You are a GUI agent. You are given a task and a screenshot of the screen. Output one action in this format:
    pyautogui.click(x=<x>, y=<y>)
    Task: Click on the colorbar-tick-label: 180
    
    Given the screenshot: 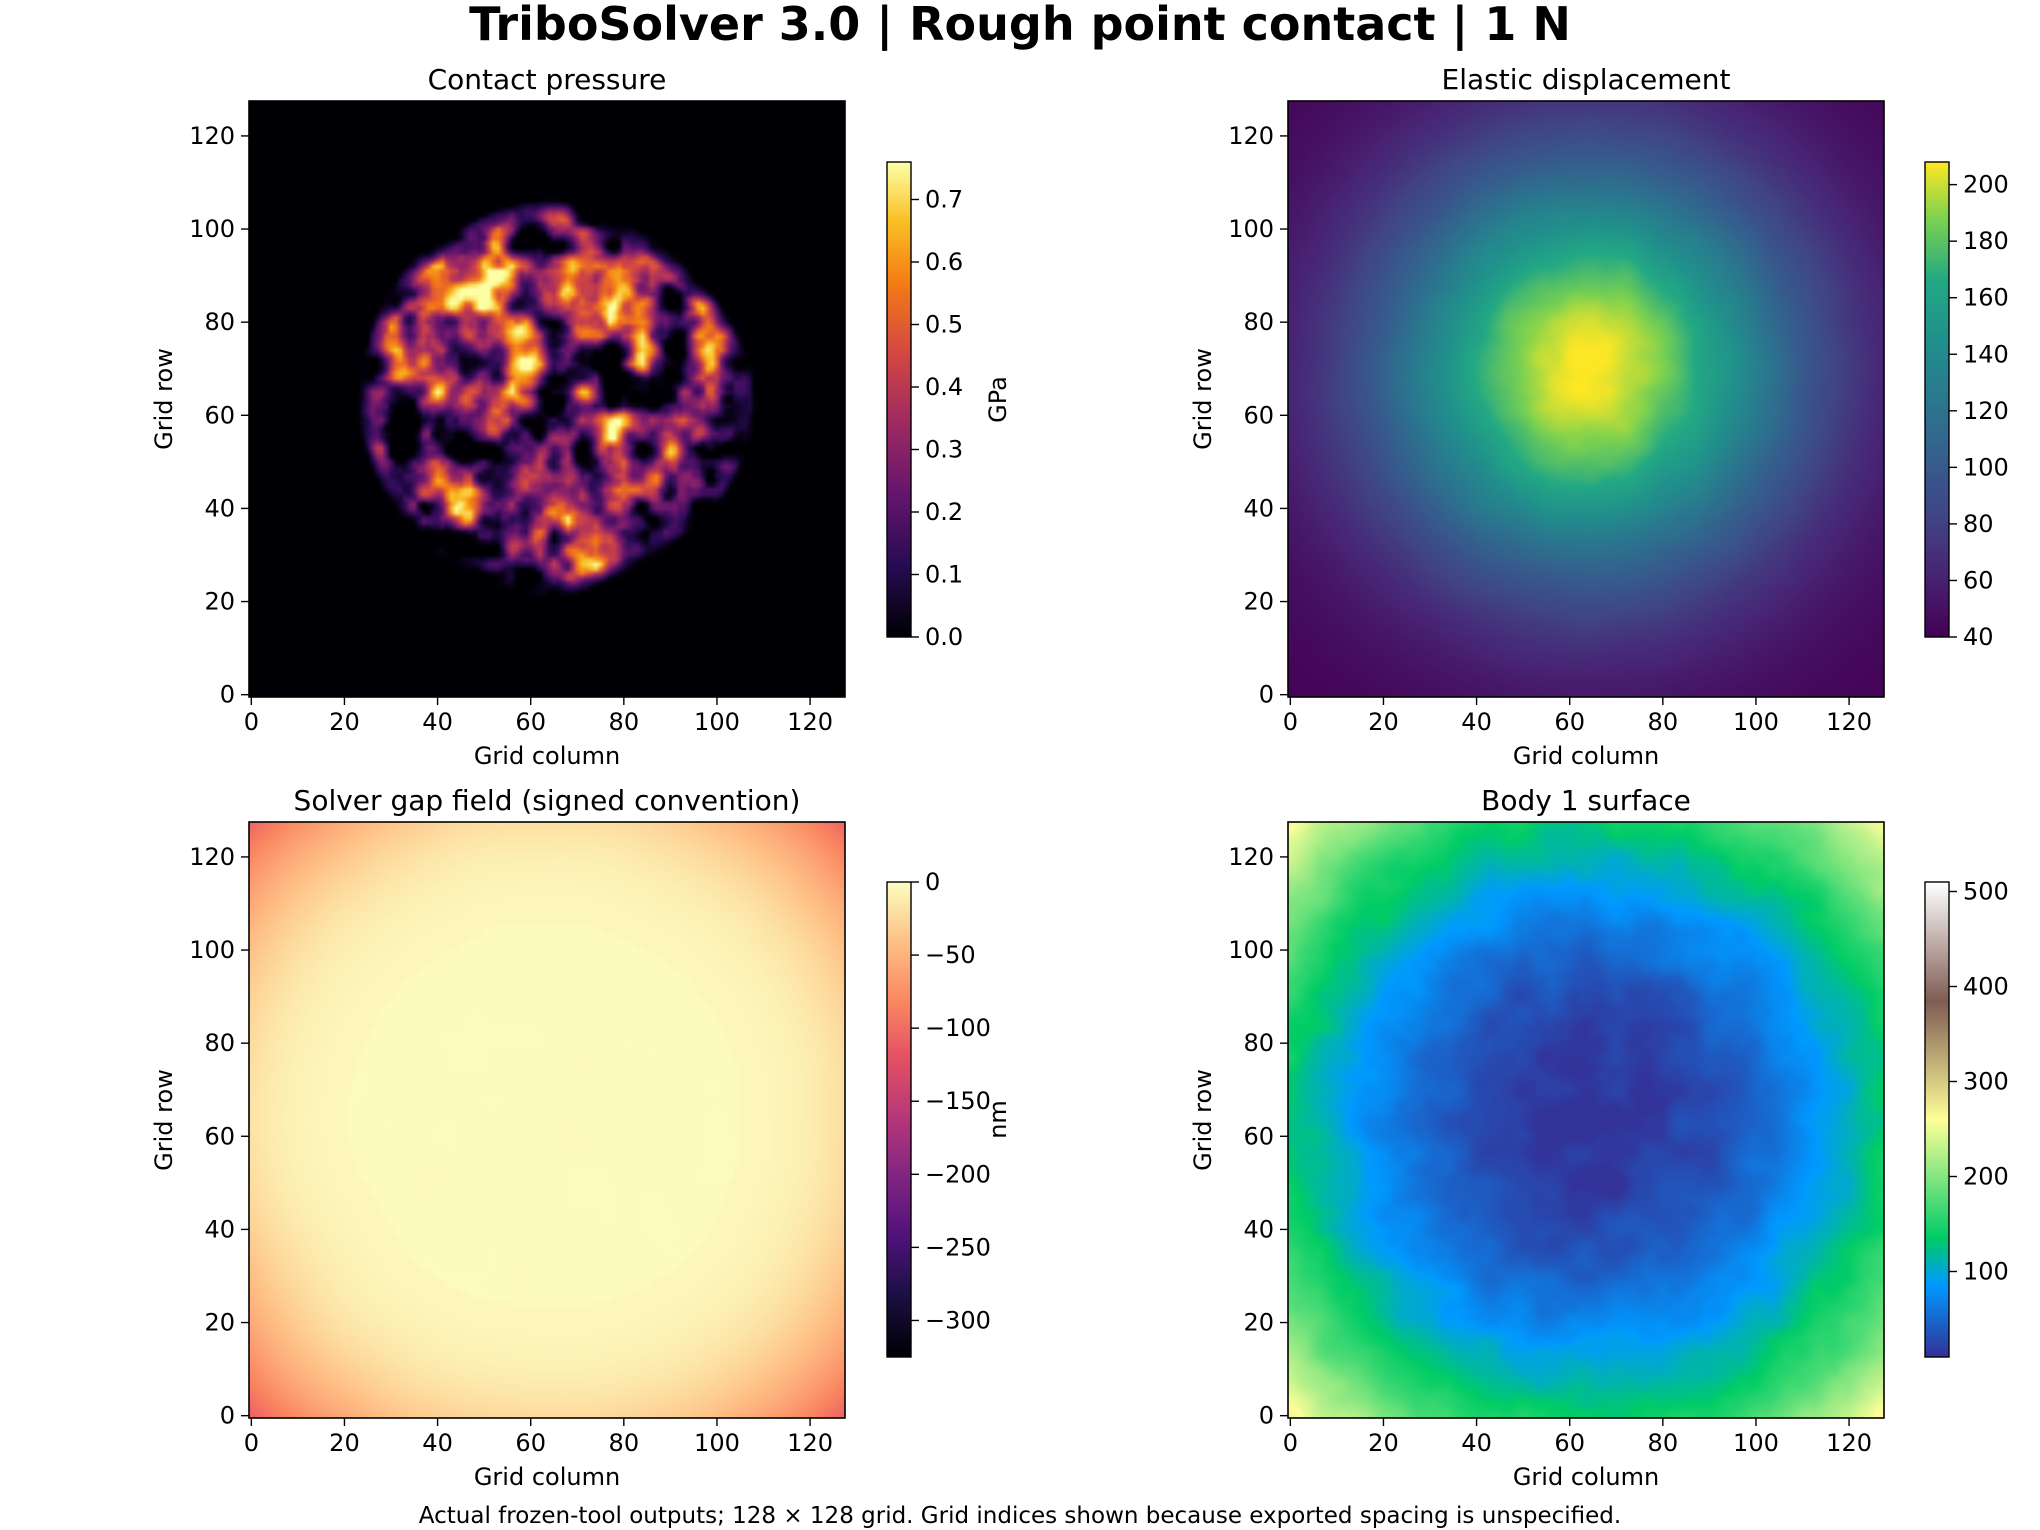 What is the action you would take?
    pyautogui.click(x=1986, y=241)
    